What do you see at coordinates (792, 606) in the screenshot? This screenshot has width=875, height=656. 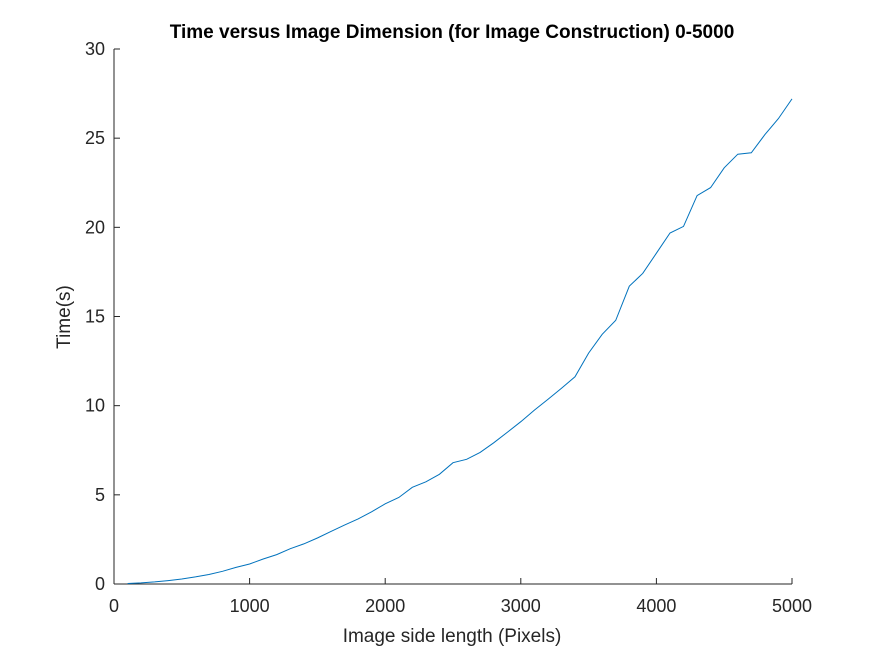 I see `x-tick-label-5000: 5000` at bounding box center [792, 606].